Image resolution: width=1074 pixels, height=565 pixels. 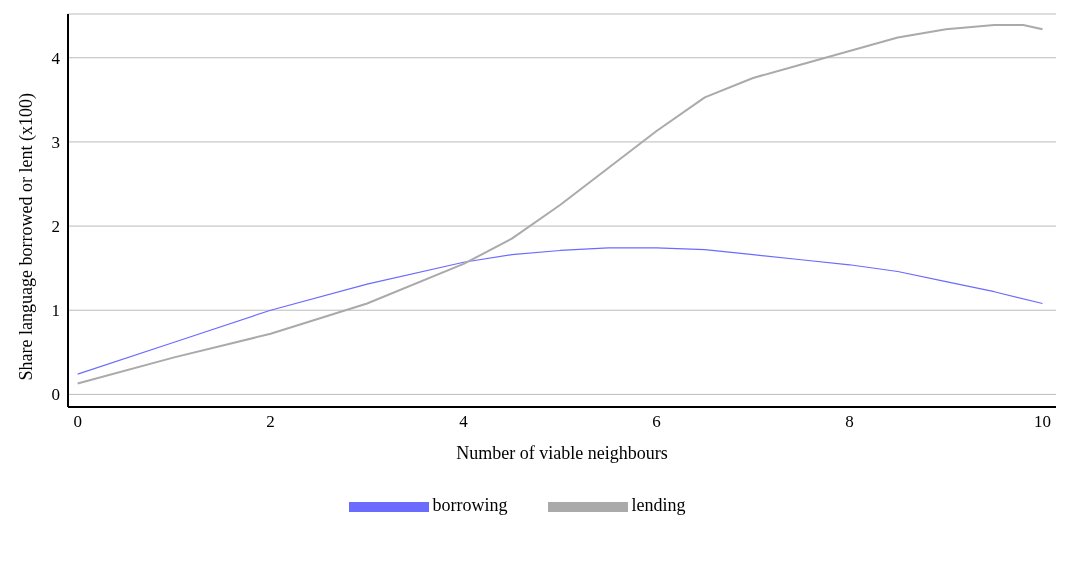 I want to click on x-tick-label: 8, so click(x=849, y=422).